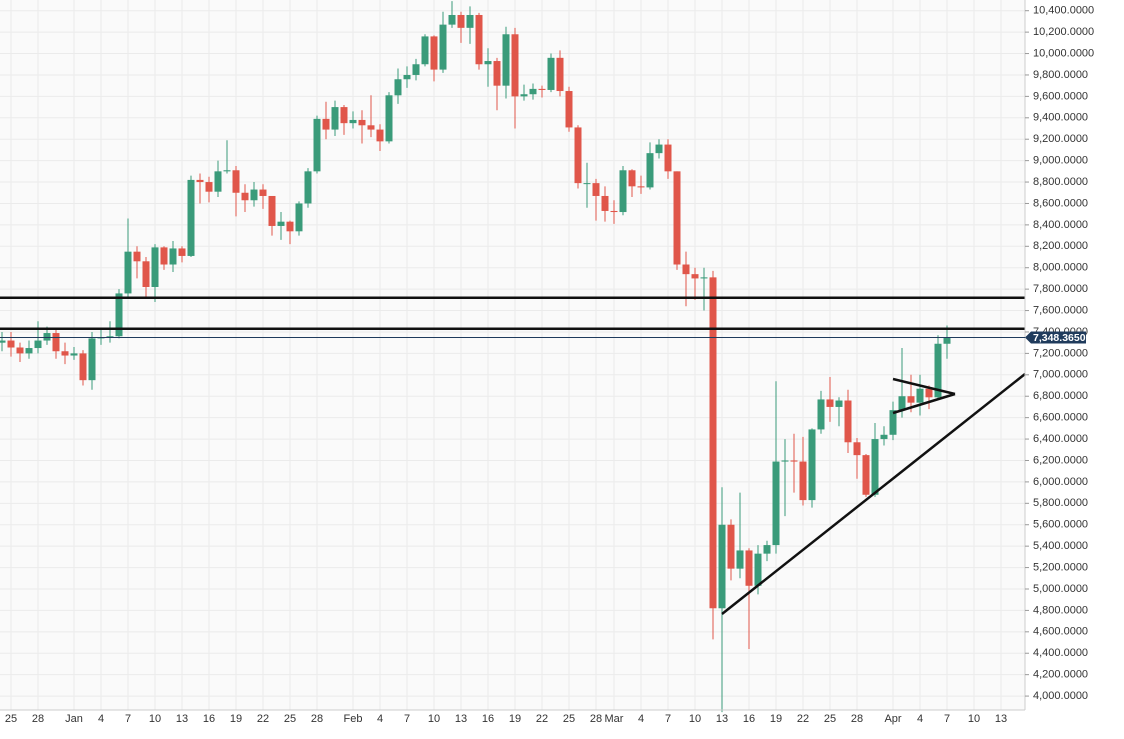 Image resolution: width=1124 pixels, height=739 pixels. Describe the element at coordinates (1060, 118) in the screenshot. I see `y-tick-label: 9,400.0000` at that location.